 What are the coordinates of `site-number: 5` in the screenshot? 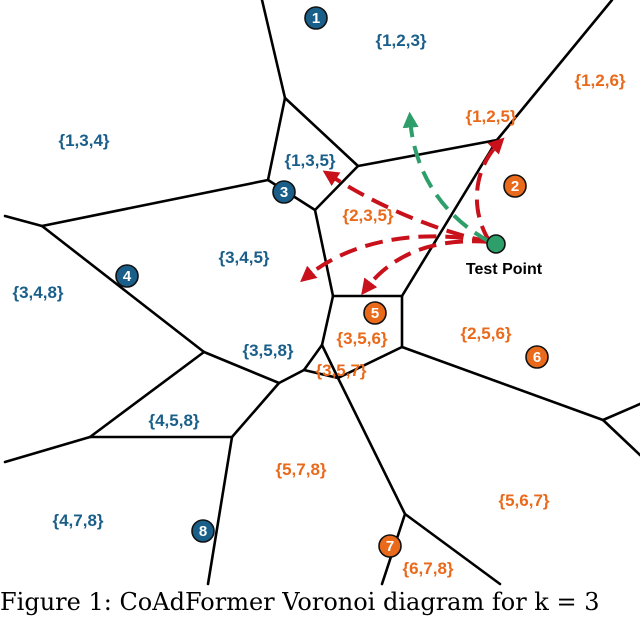 It's located at (375, 313).